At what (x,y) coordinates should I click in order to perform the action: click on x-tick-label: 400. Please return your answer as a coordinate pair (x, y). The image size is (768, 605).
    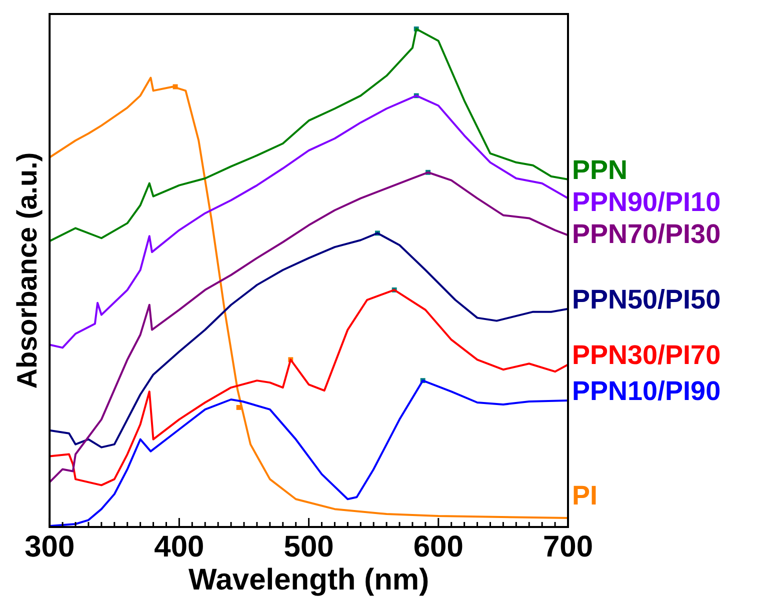
    Looking at the image, I should click on (179, 547).